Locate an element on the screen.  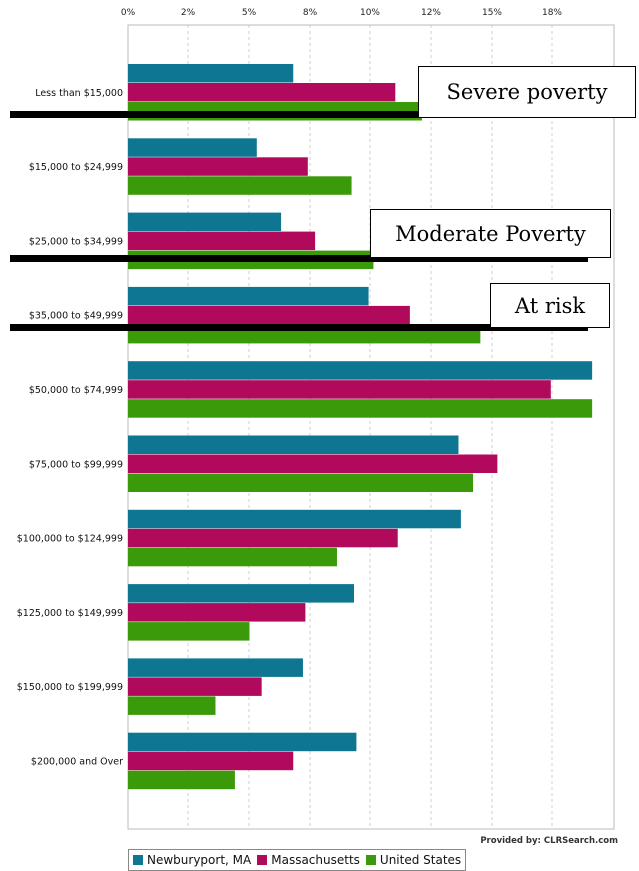
legend-swatch-massachusetts is located at coordinates (262, 860).